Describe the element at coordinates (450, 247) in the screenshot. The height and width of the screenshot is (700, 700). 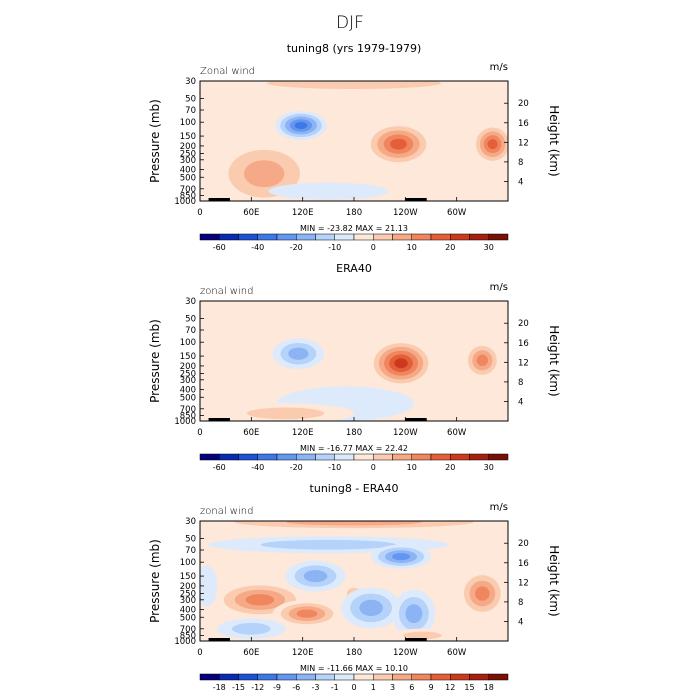
I see `colorbar-label-1-20: 20` at that location.